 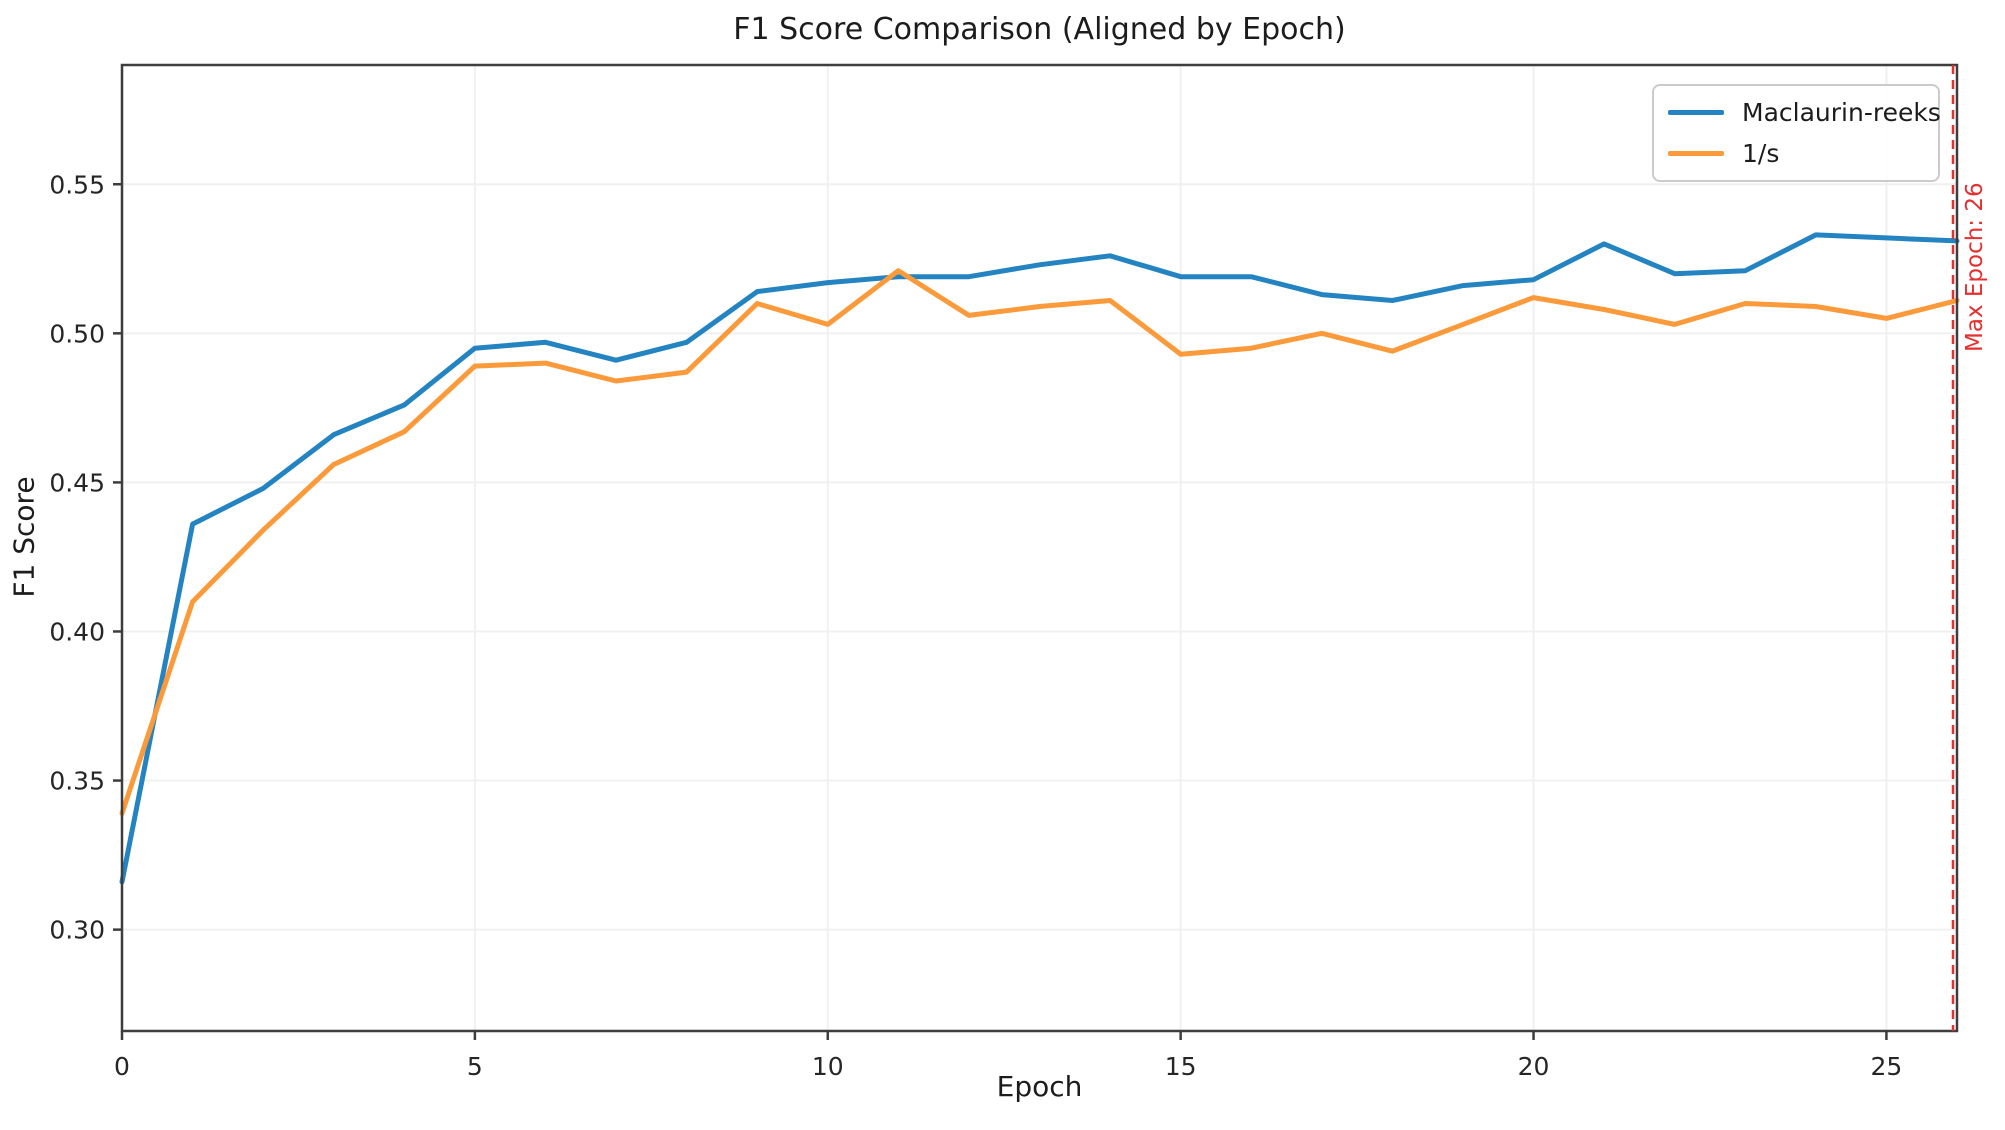 What do you see at coordinates (122, 1066) in the screenshot?
I see `x-tick-label: 0` at bounding box center [122, 1066].